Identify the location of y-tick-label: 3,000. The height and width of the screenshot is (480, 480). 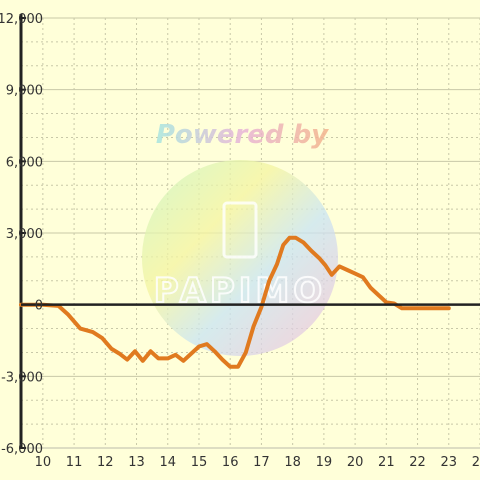
(24, 234).